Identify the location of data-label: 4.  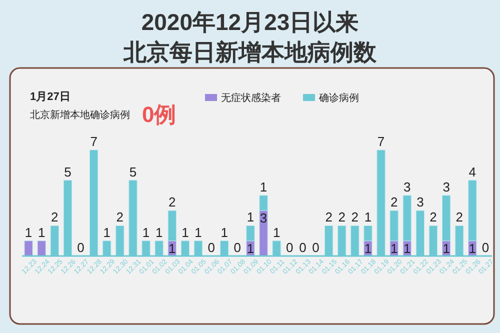
(472, 172).